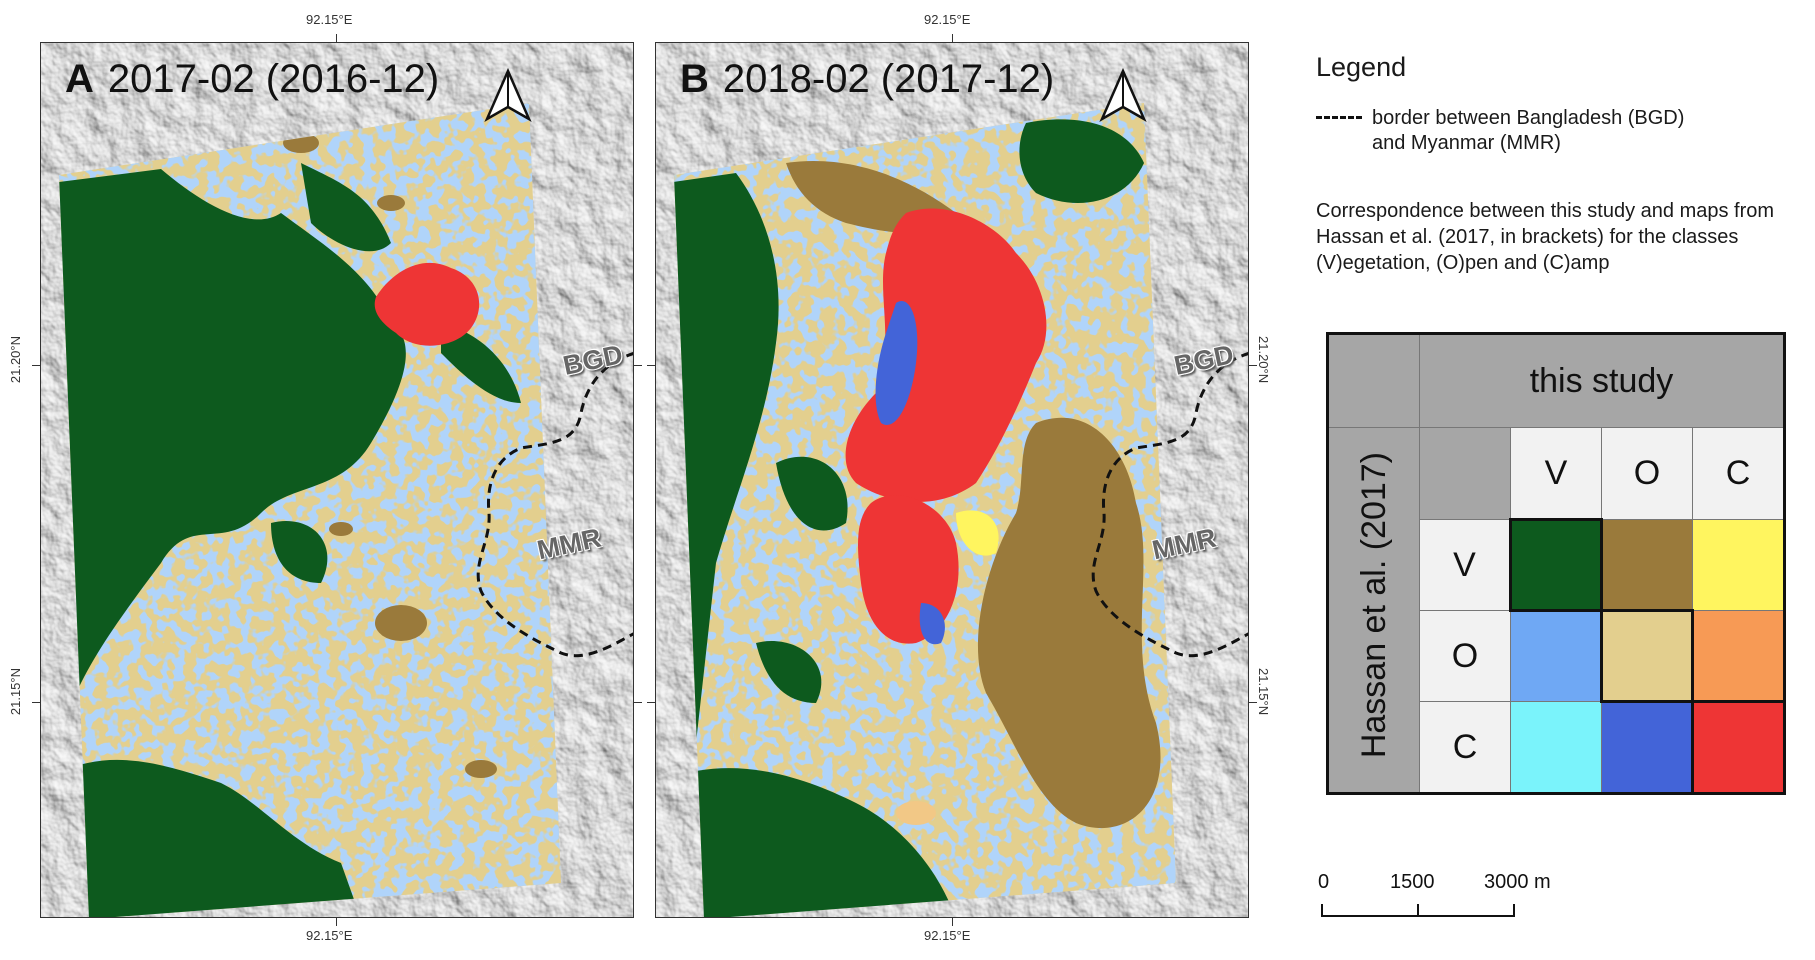 The width and height of the screenshot is (1815, 960). I want to click on matrix-row-v: V, so click(1465, 565).